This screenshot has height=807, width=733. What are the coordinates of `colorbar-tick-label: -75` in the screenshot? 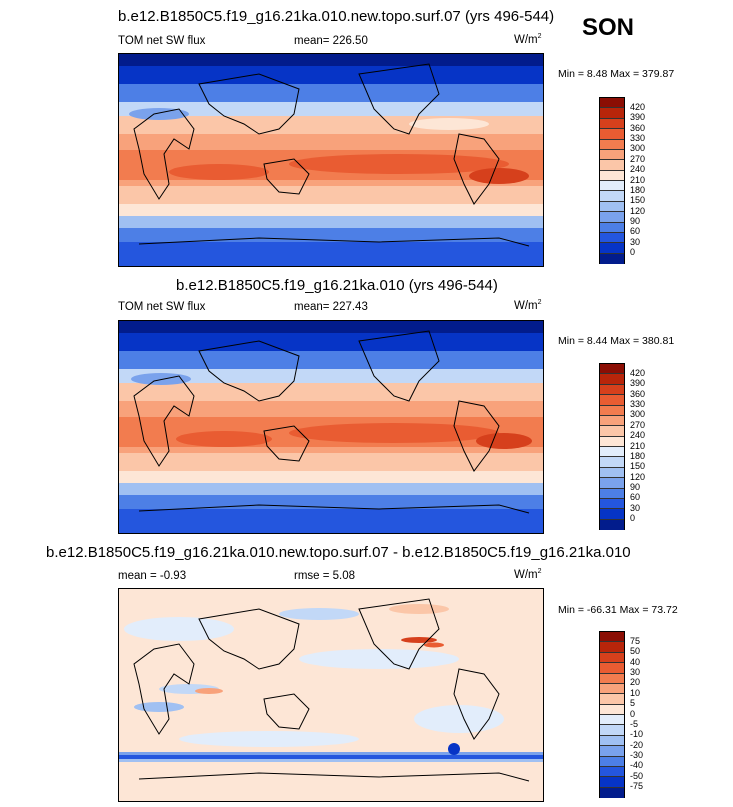 It's located at (637, 786).